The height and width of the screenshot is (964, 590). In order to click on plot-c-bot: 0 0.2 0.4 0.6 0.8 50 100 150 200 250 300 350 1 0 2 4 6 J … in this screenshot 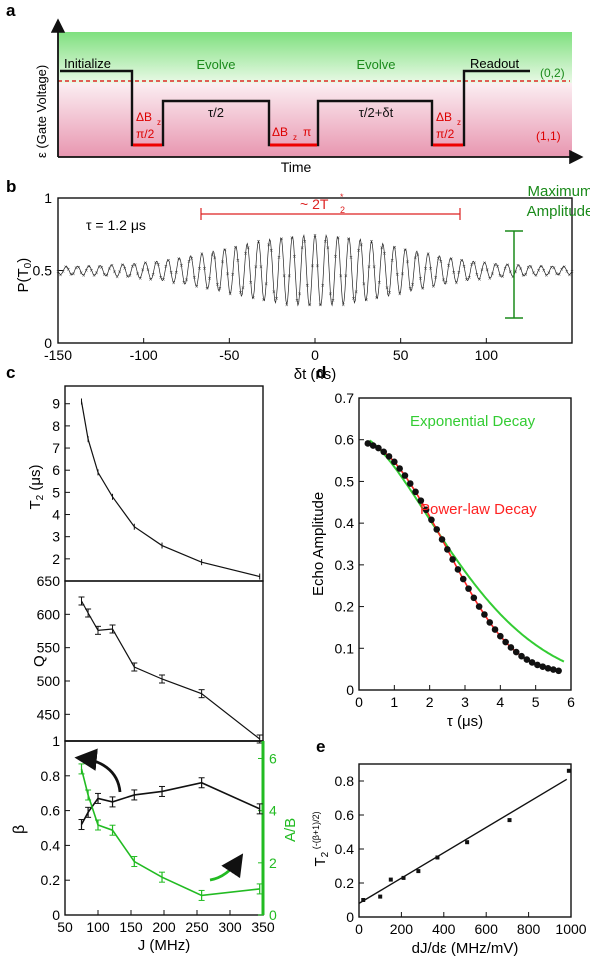, I will do `click(155, 843)`.